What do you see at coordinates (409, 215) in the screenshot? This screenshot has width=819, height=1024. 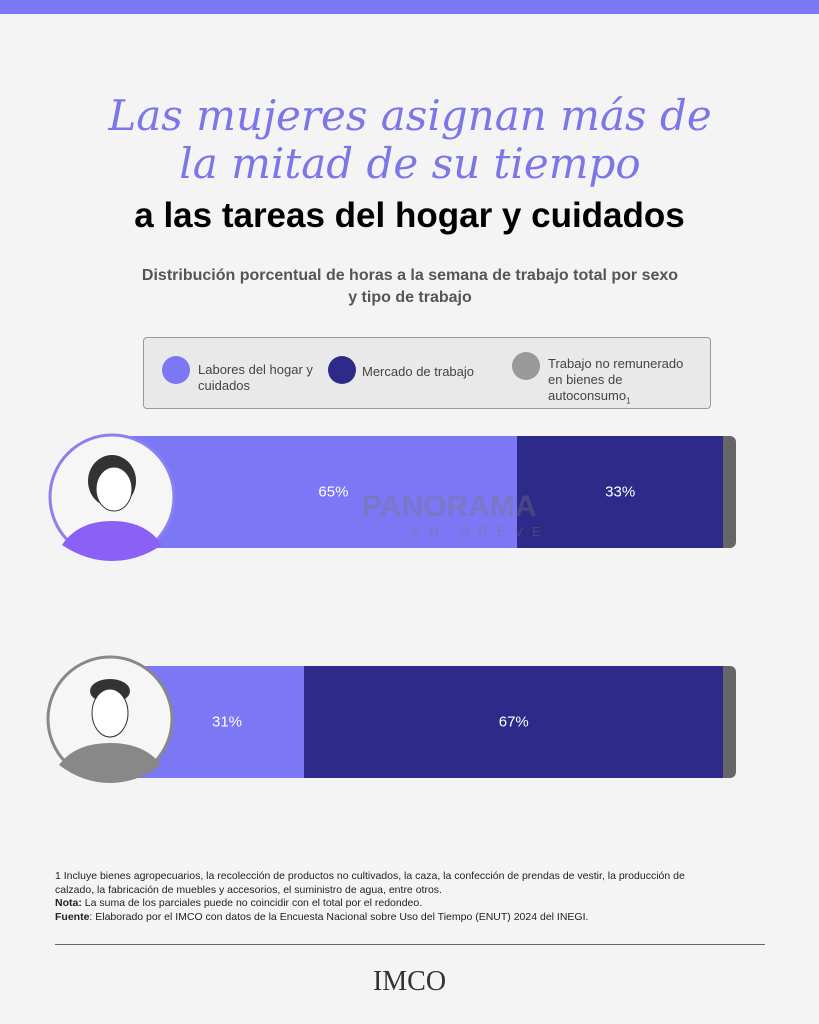 I see `title-line2: a las tareas del hogar y cuidados` at bounding box center [409, 215].